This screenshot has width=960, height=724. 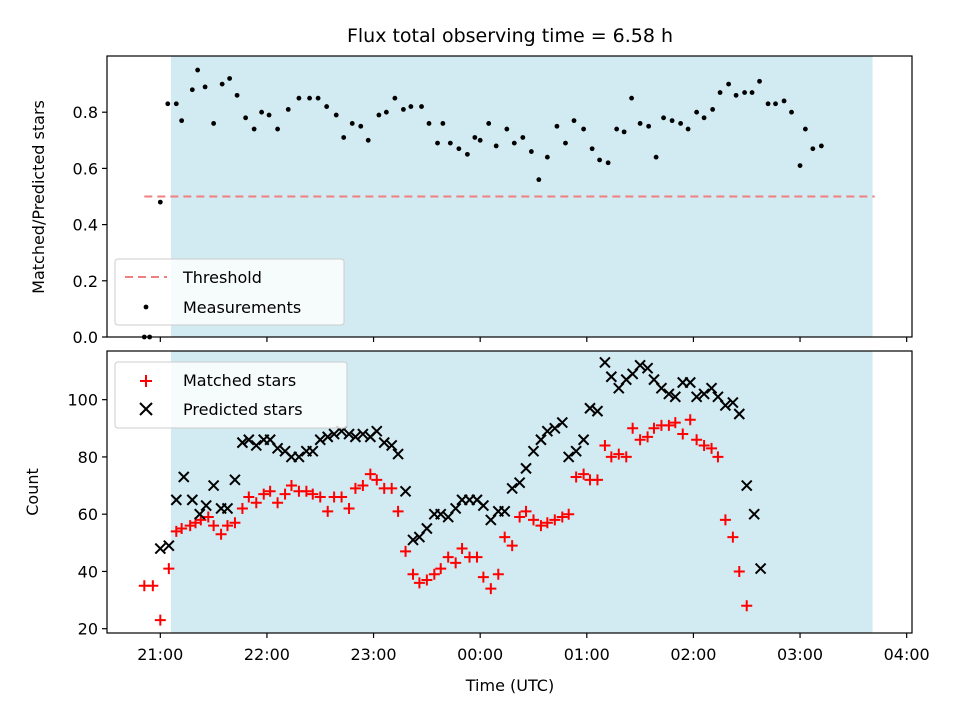 I want to click on count-legend: Matched stars Predicted stars, so click(x=231, y=395).